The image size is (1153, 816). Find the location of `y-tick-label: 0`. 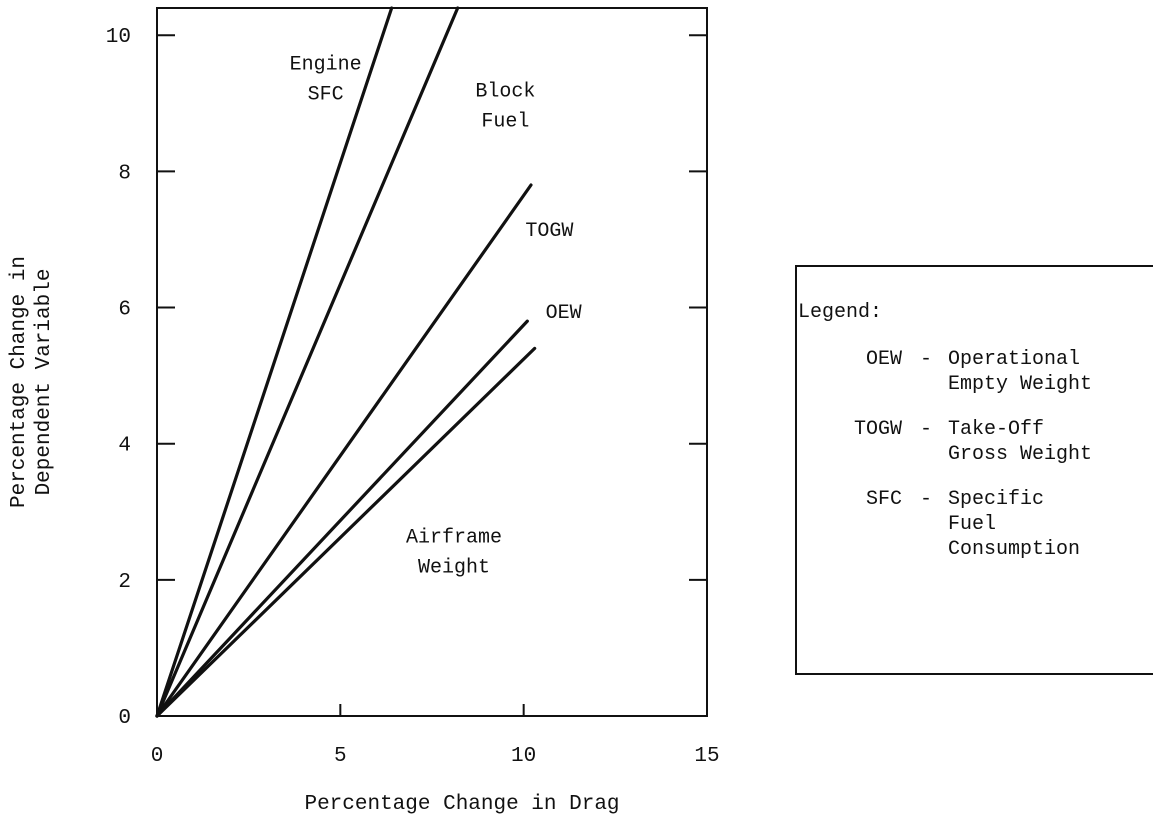

y-tick-label: 0 is located at coordinates (124, 718).